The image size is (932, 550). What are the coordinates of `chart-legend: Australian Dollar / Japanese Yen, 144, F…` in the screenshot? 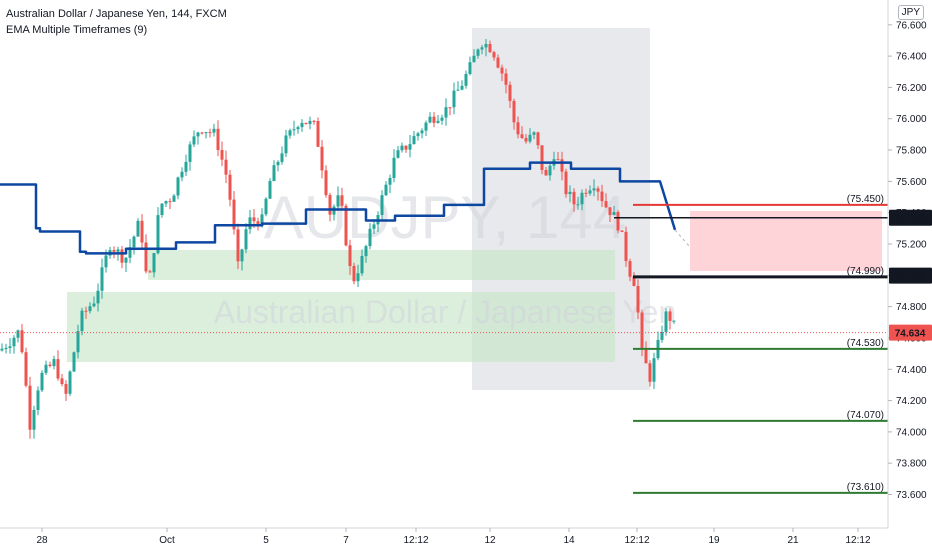 It's located at (116, 22).